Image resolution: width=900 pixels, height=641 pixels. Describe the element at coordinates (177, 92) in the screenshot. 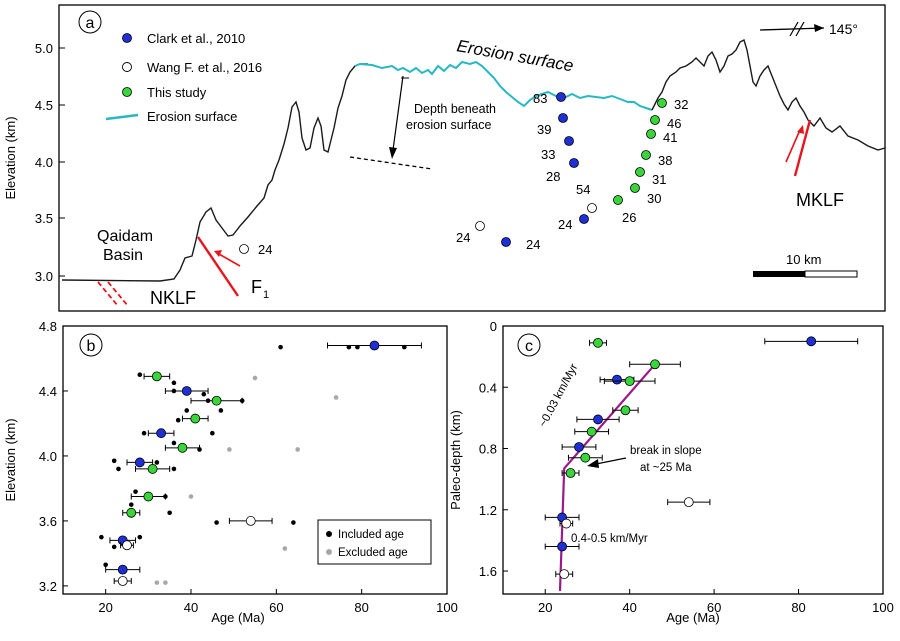

I see `legend-label-study: This study` at that location.